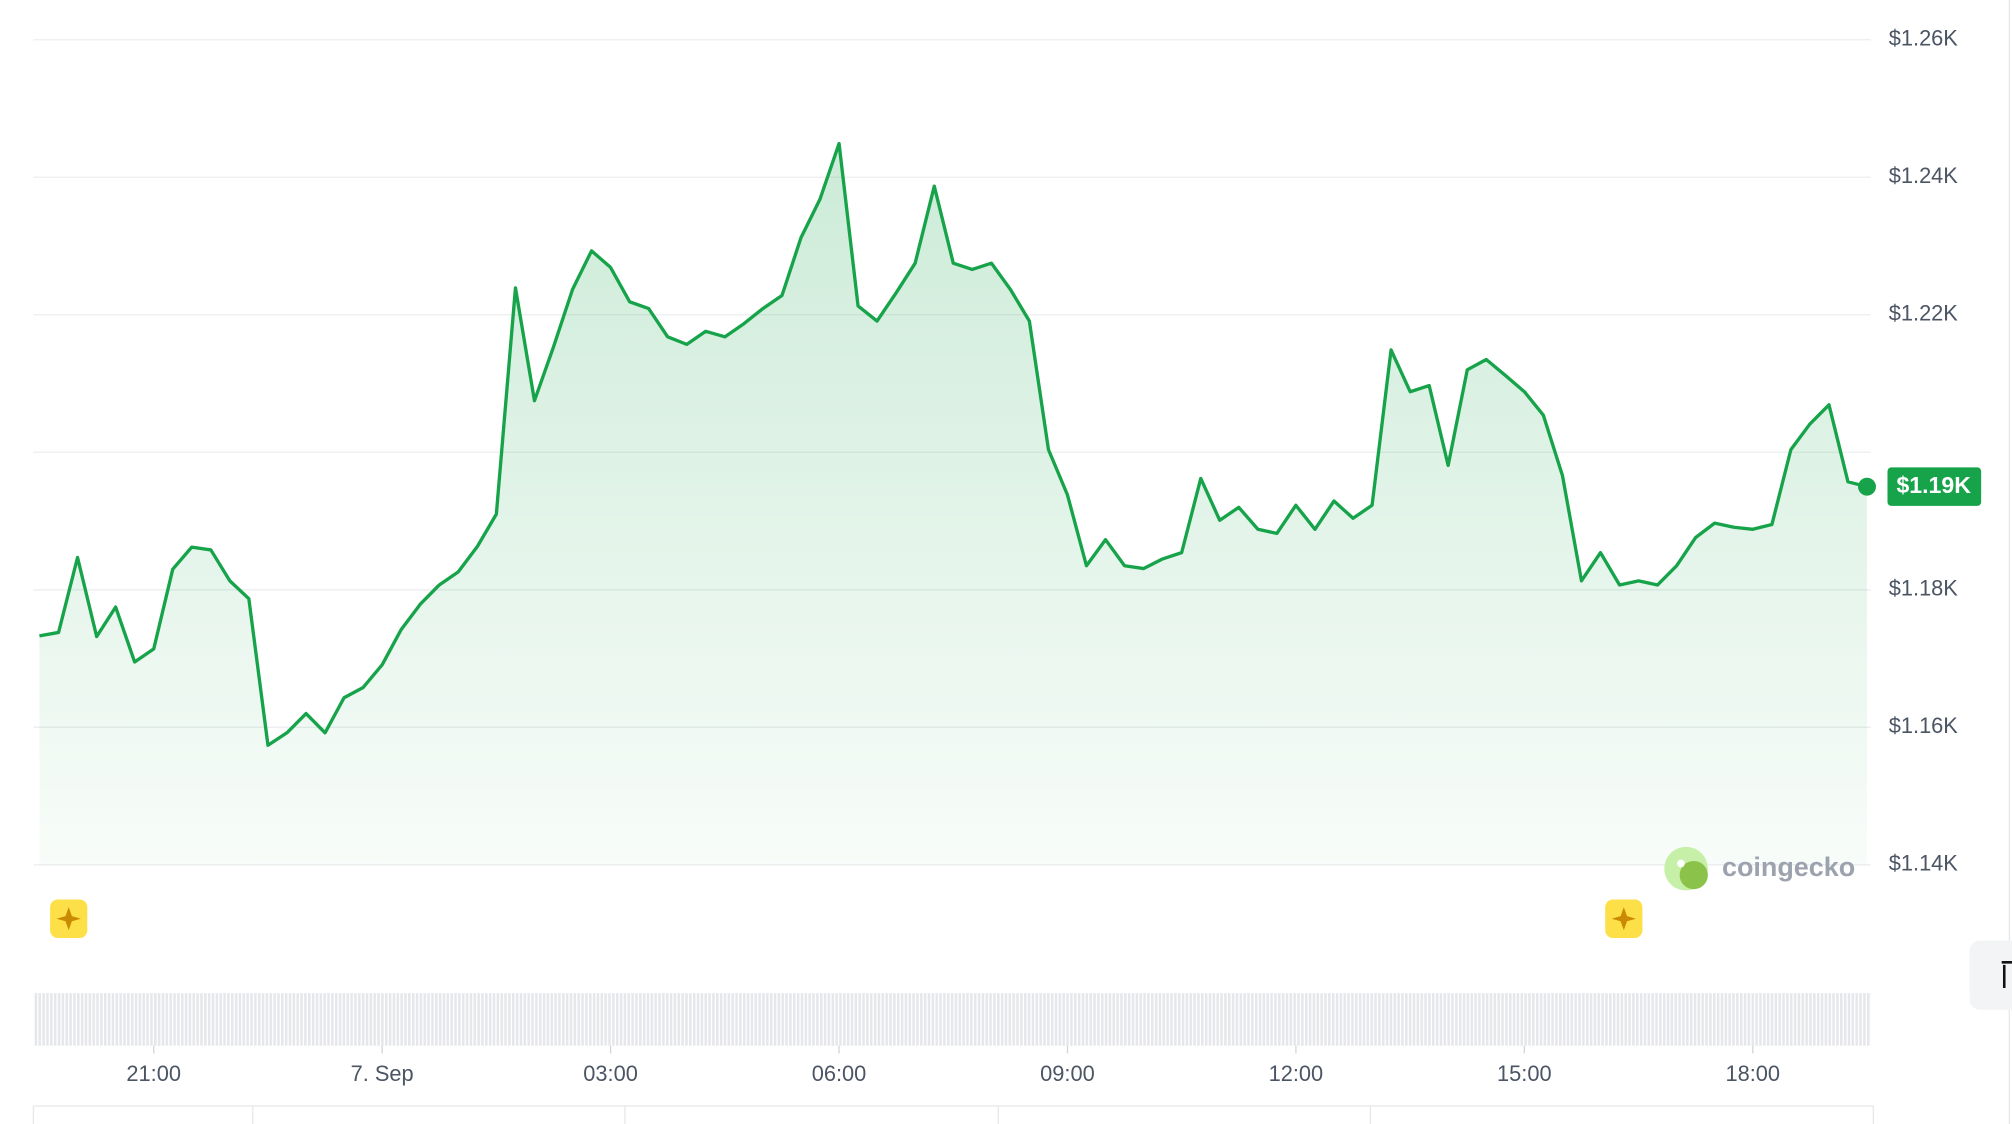 The height and width of the screenshot is (1124, 2012). I want to click on x-tick-label: 06:00, so click(839, 1073).